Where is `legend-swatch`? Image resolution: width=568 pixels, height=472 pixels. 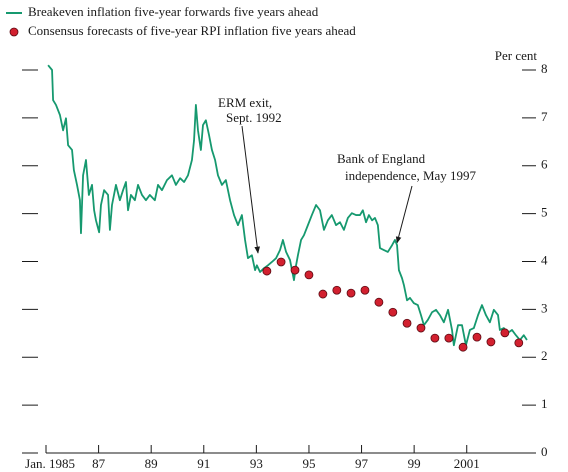
legend-swatch is located at coordinates (14, 32).